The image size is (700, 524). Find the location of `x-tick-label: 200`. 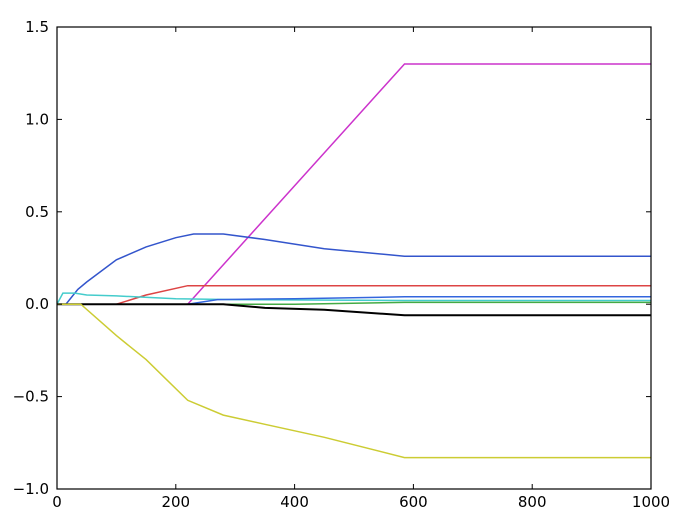

x-tick-label: 200 is located at coordinates (175, 502).